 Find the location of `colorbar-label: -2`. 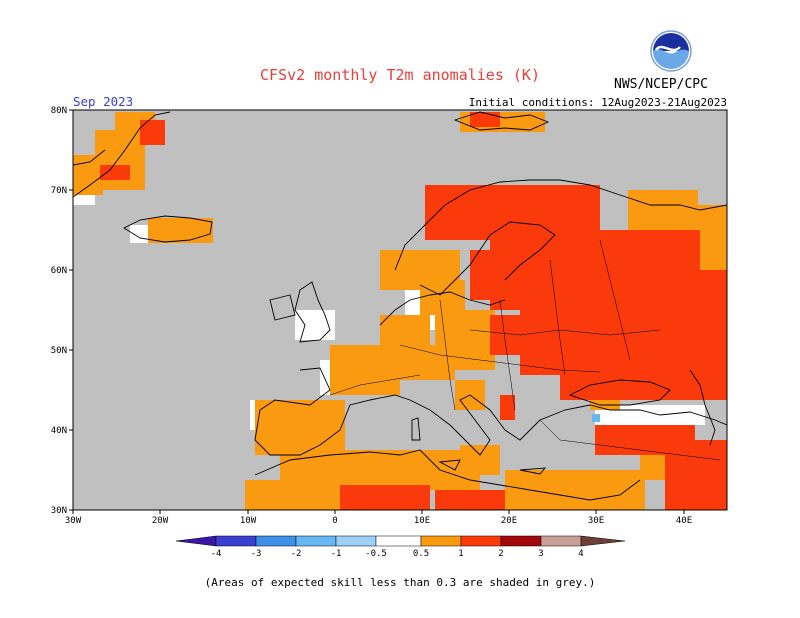

colorbar-label: -2 is located at coordinates (296, 554).